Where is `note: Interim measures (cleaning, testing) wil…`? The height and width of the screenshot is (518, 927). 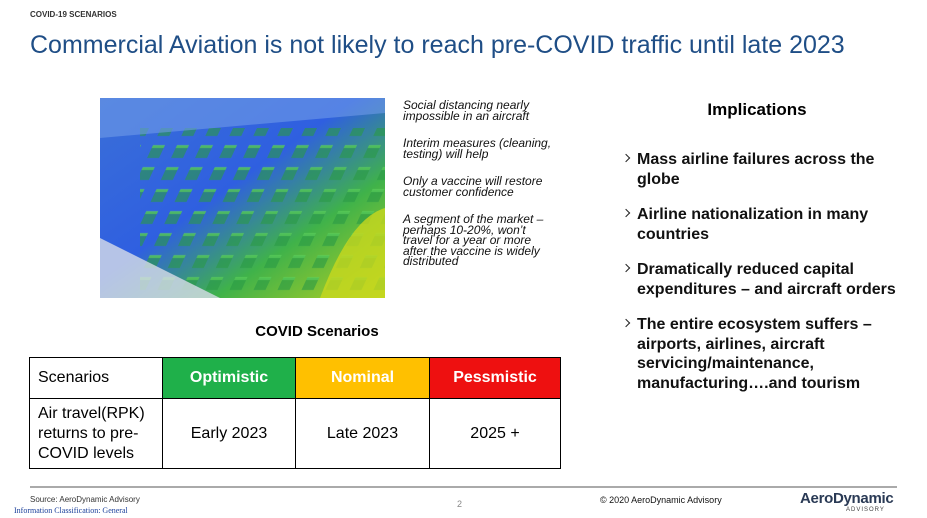
note: Interim measures (cleaning, testing) wil… is located at coordinates (477, 148).